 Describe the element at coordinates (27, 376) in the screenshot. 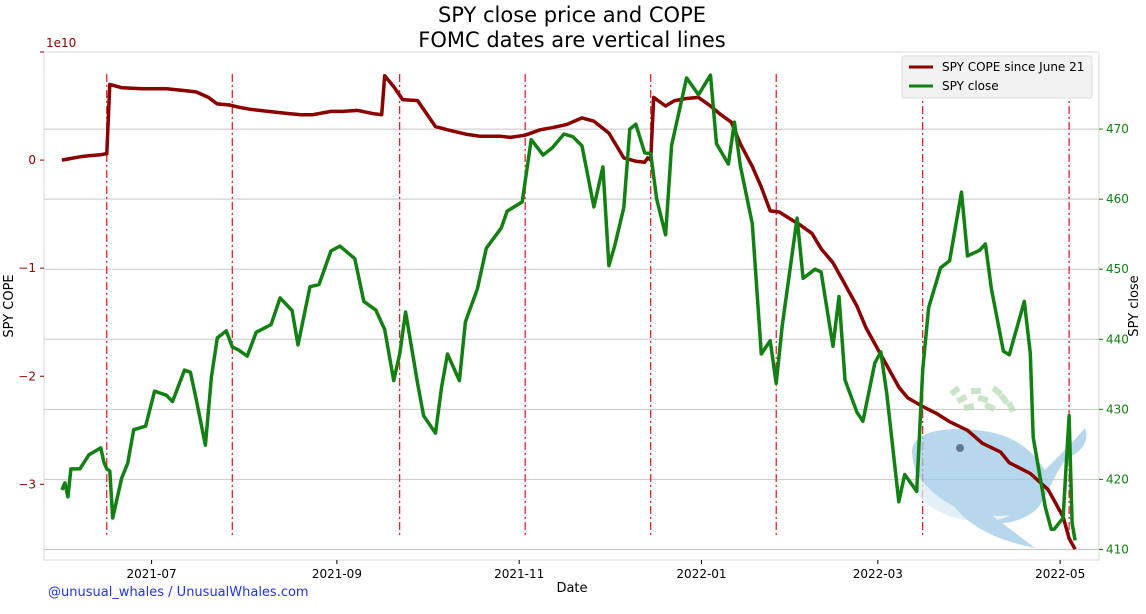

I see `left-tick-label: −2` at that location.